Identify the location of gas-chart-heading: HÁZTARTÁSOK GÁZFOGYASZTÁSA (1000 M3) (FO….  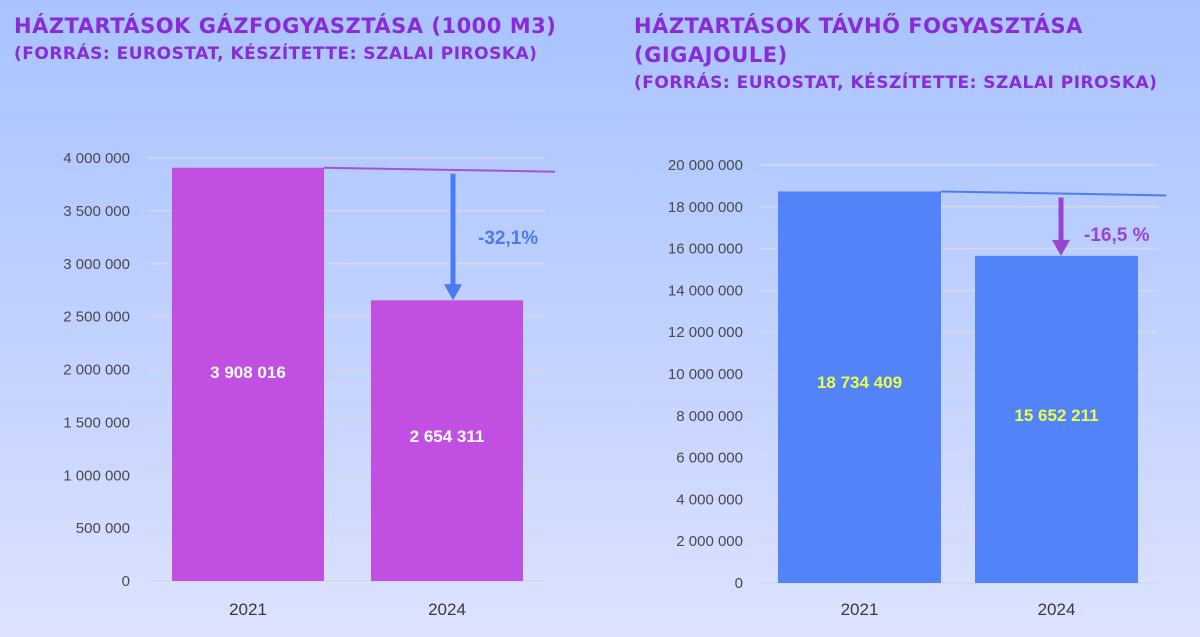
(294, 40).